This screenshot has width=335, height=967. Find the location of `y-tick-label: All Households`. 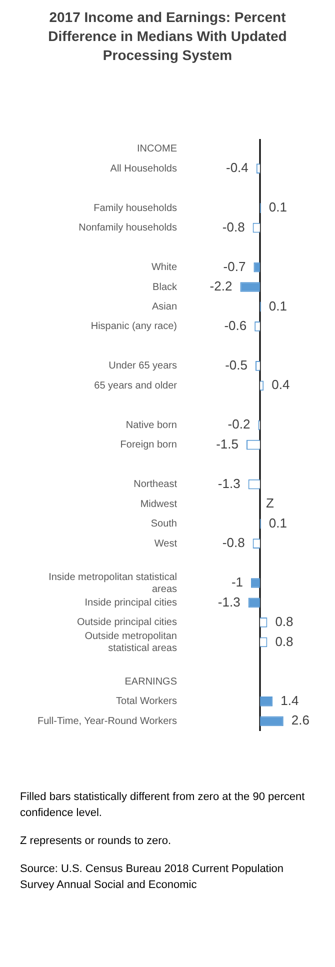

y-tick-label: All Households is located at coordinates (143, 168).